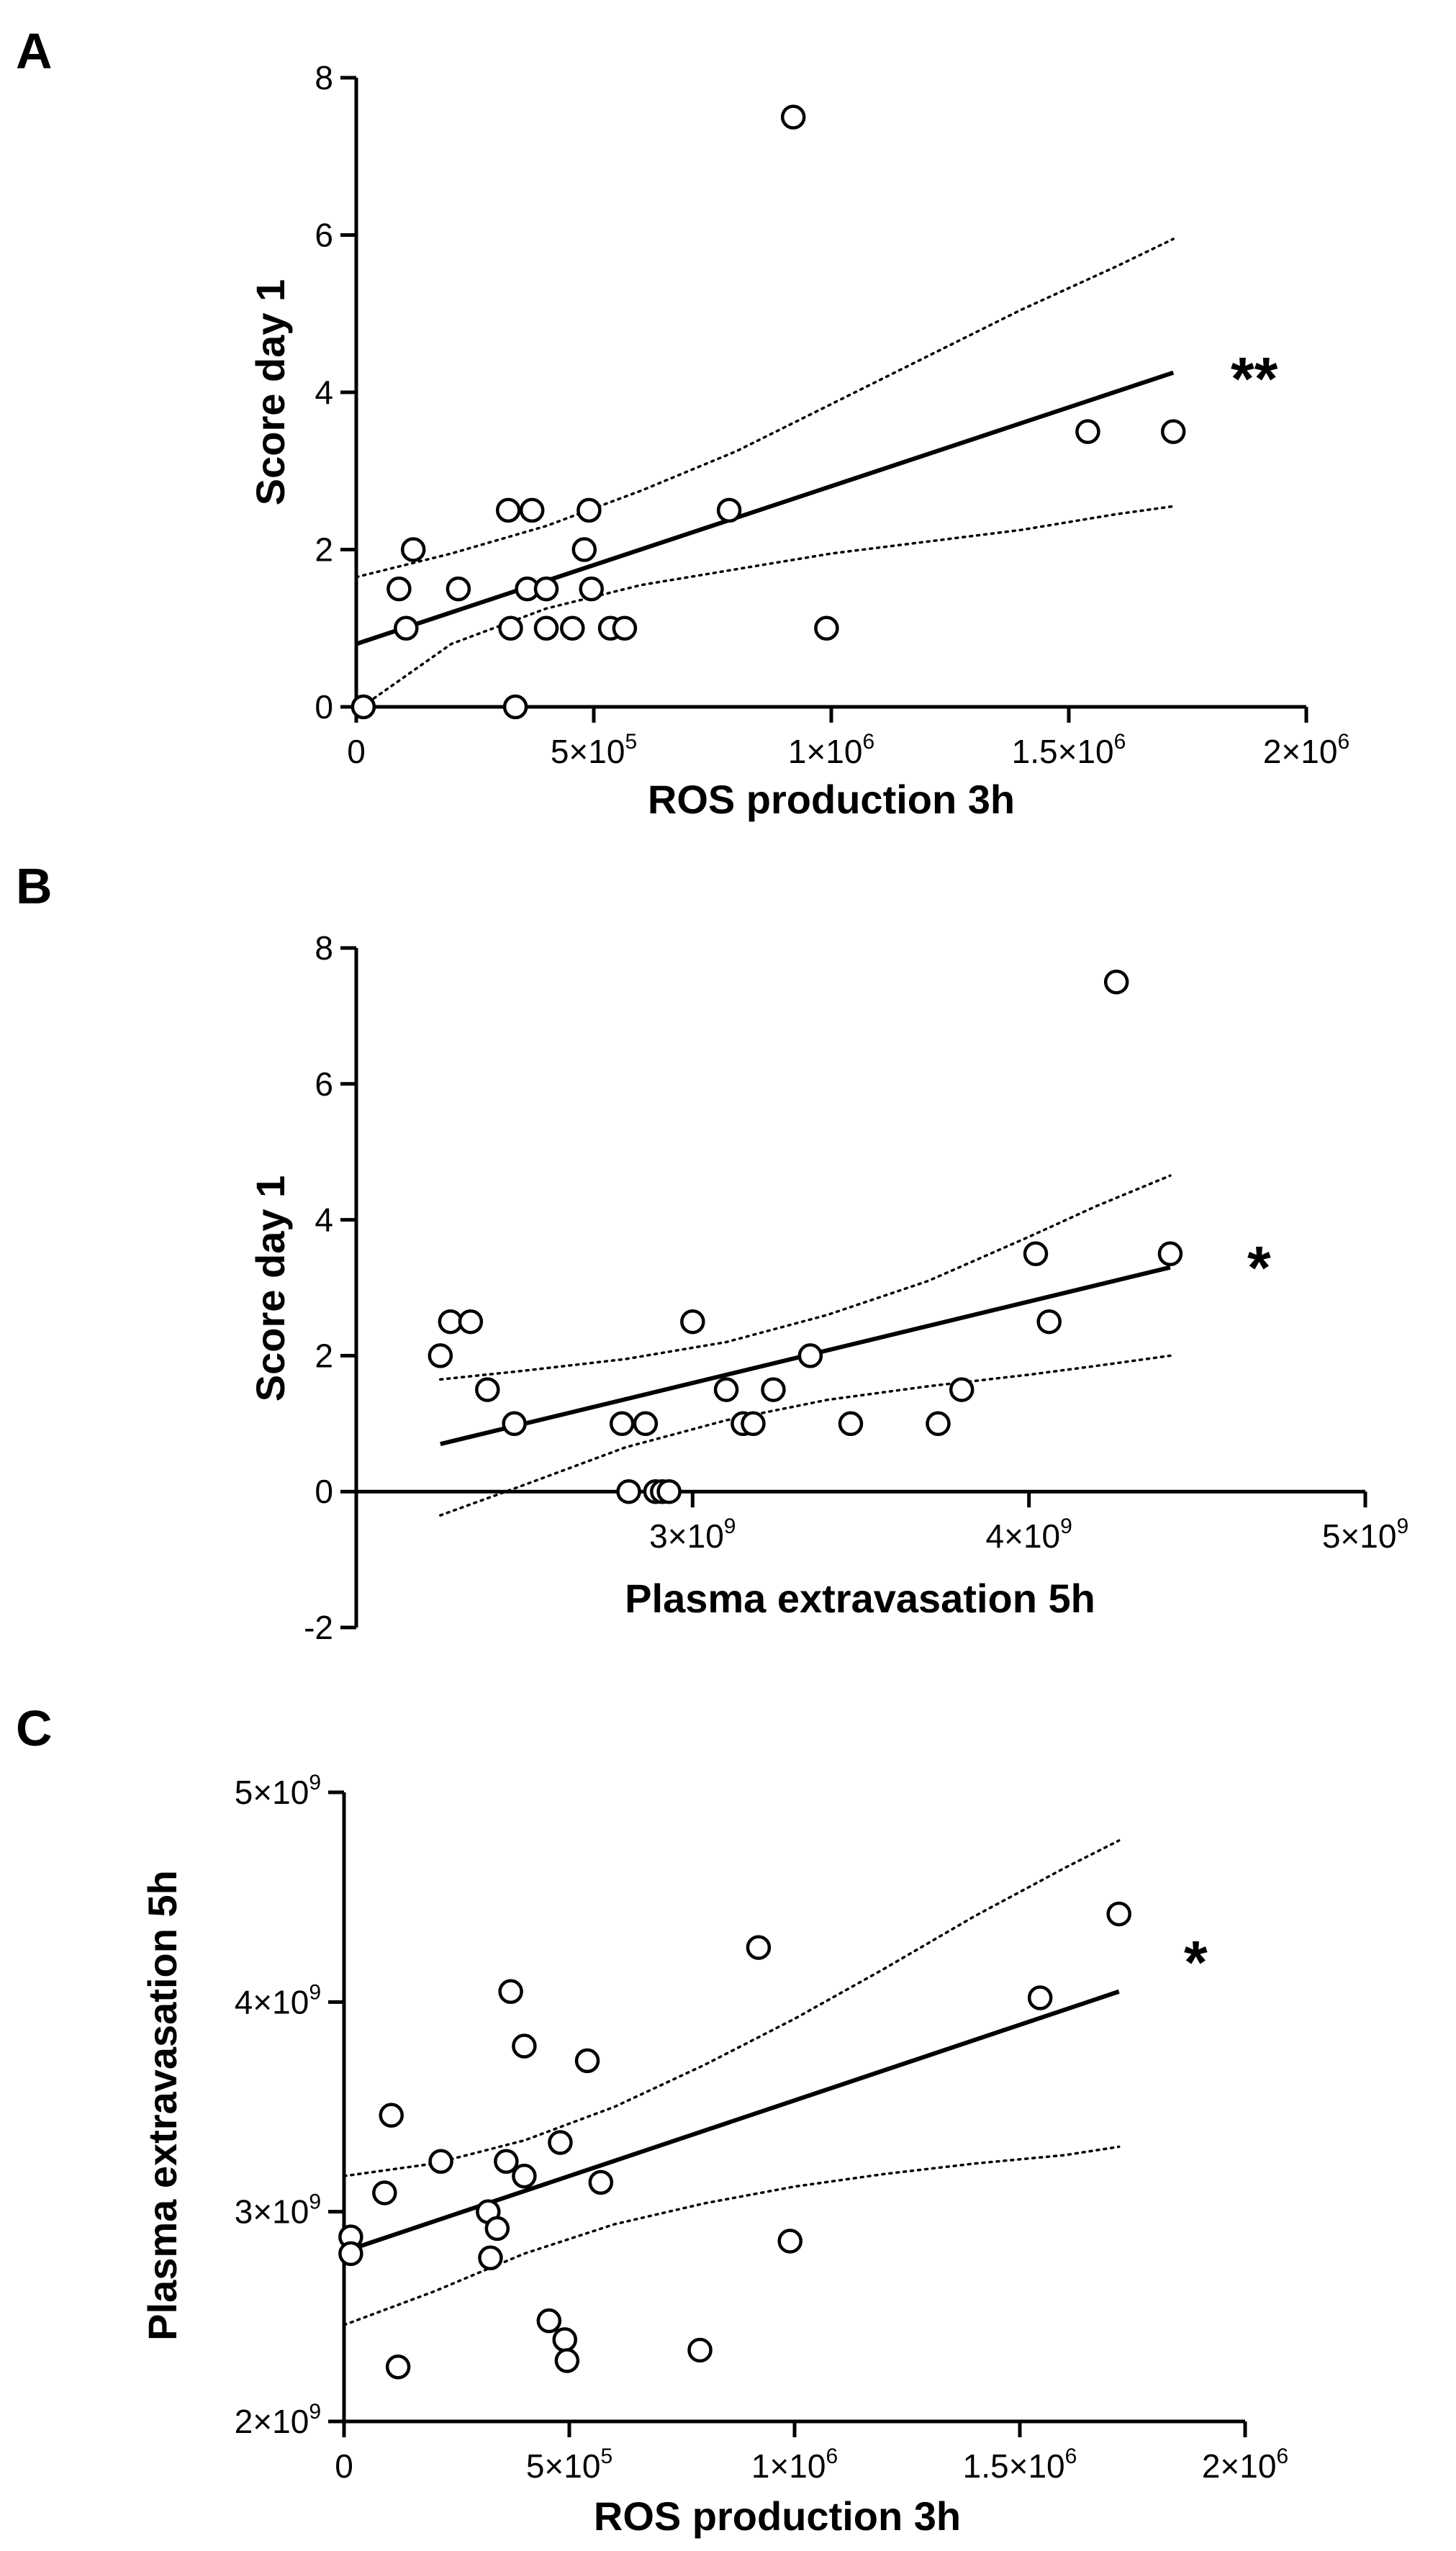 The image size is (1456, 2551). What do you see at coordinates (1029, 1534) in the screenshot?
I see `x-tick-label: 4×10⁹` at bounding box center [1029, 1534].